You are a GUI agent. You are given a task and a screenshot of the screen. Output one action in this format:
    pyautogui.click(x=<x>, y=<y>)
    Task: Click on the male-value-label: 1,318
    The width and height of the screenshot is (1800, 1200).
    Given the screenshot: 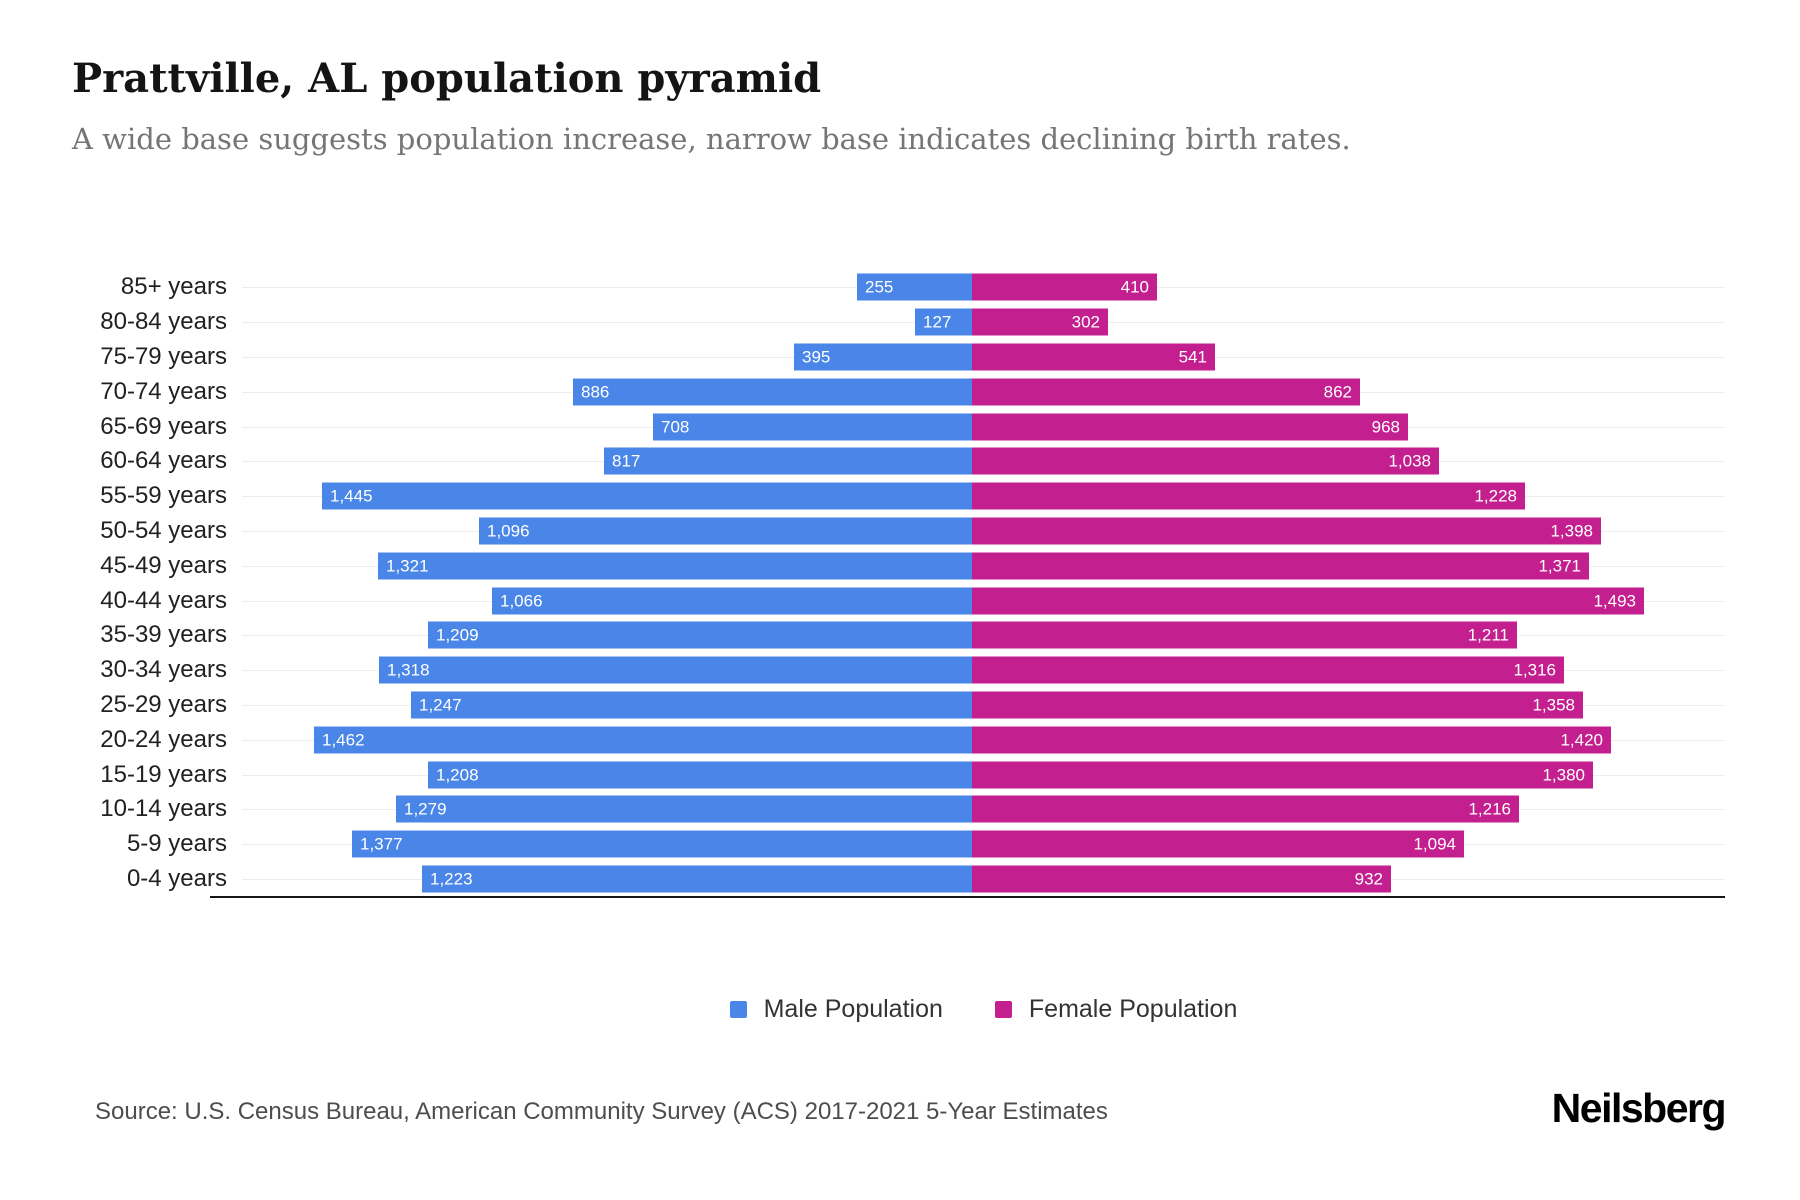 What is the action you would take?
    pyautogui.click(x=408, y=670)
    